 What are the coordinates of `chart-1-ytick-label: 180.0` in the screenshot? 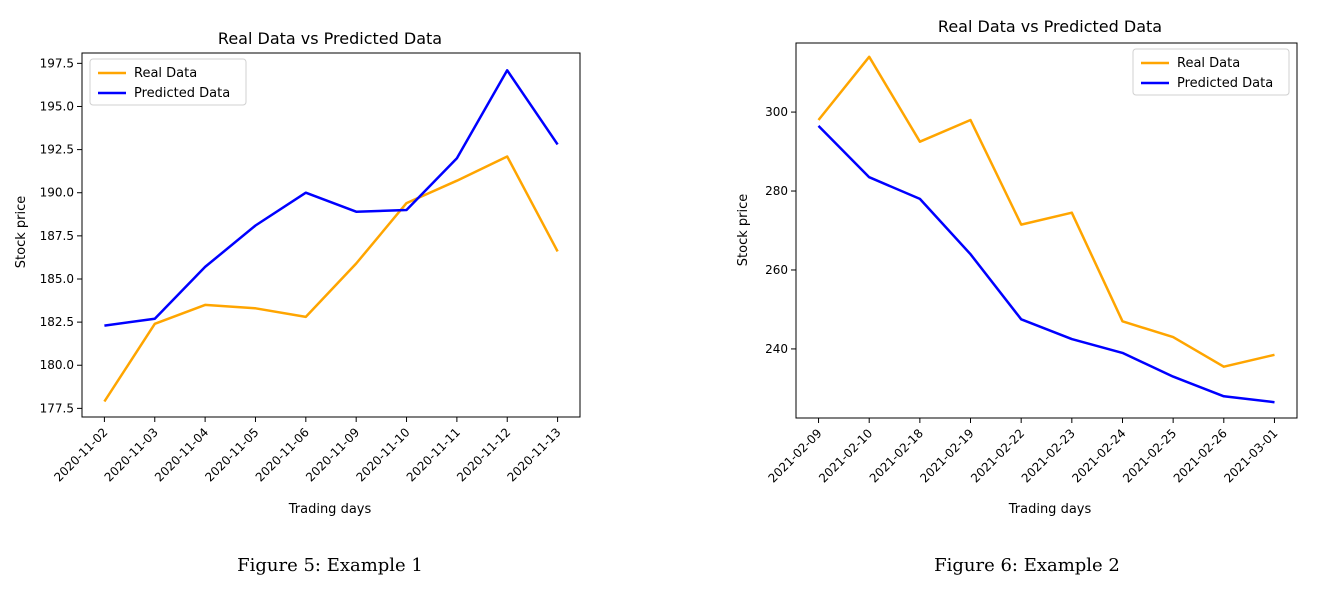 It's located at (57, 365).